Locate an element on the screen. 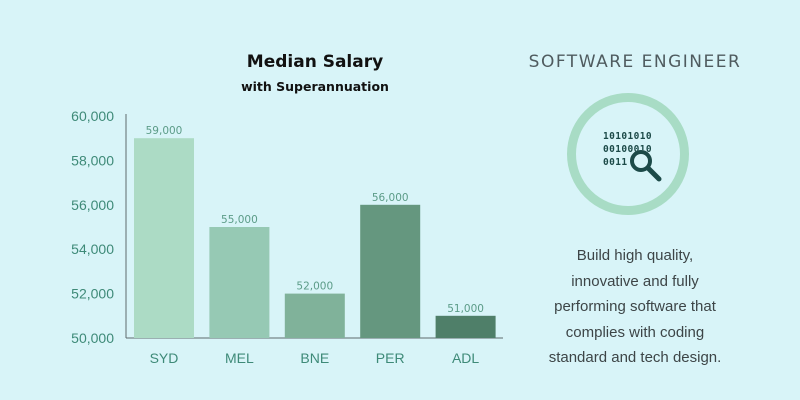 Image resolution: width=800 pixels, height=400 pixels. y-tick-label: 50,000 is located at coordinates (92, 338).